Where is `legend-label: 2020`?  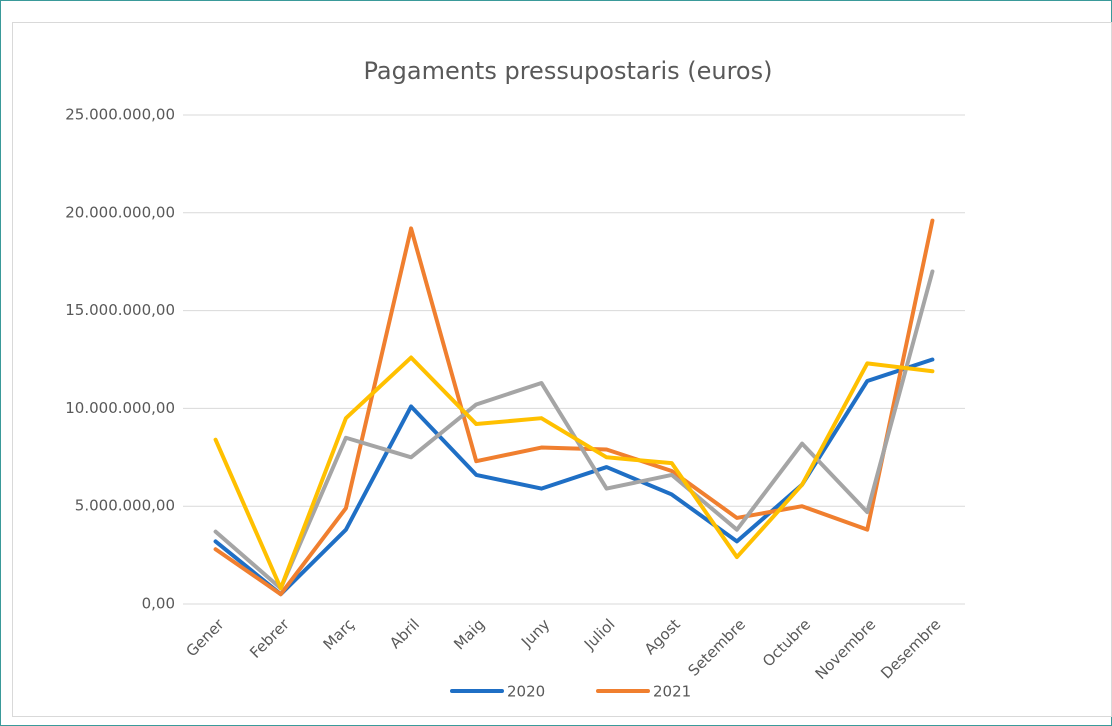
legend-label: 2020 is located at coordinates (526, 692).